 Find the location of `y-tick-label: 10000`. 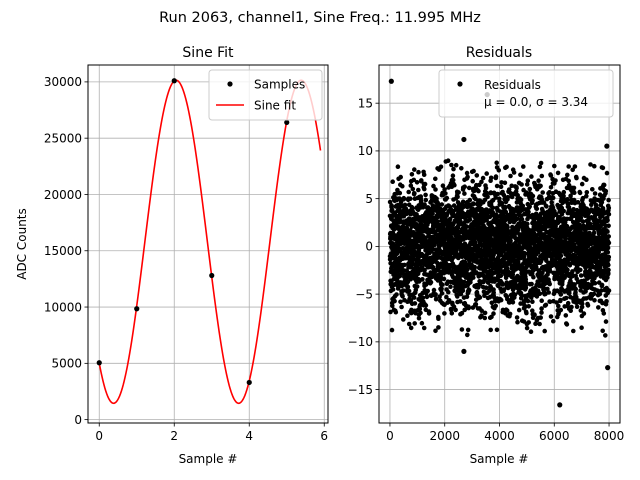

y-tick-label: 10000 is located at coordinates (63, 307).